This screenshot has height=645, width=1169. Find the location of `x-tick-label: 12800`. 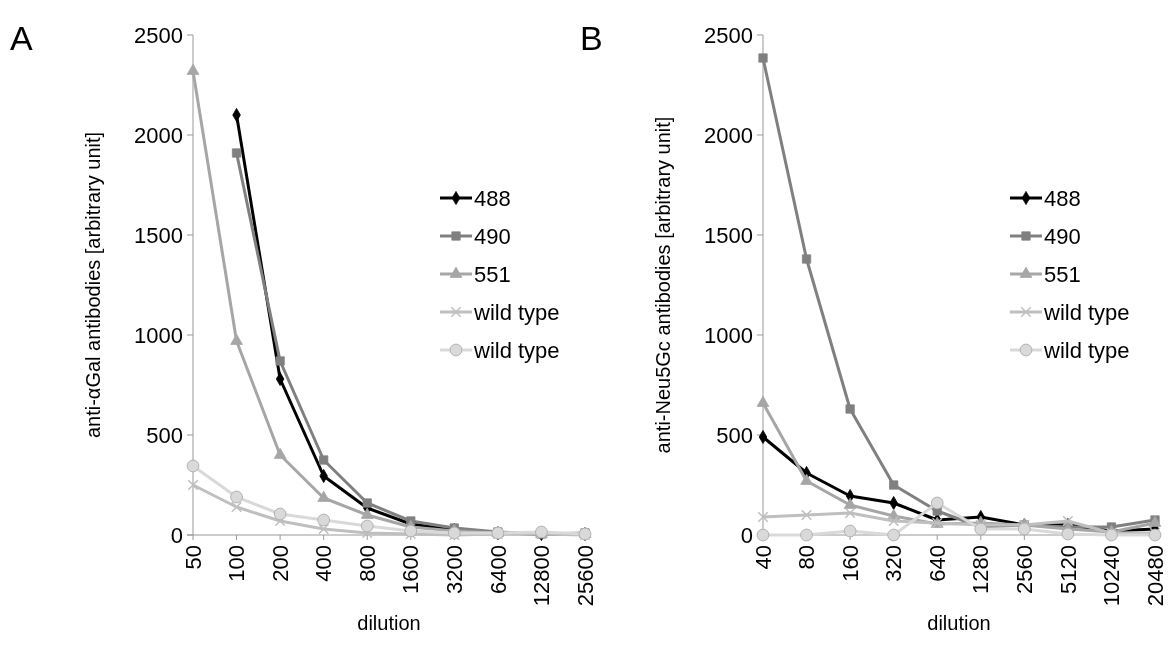

x-tick-label: 12800 is located at coordinates (542, 576).